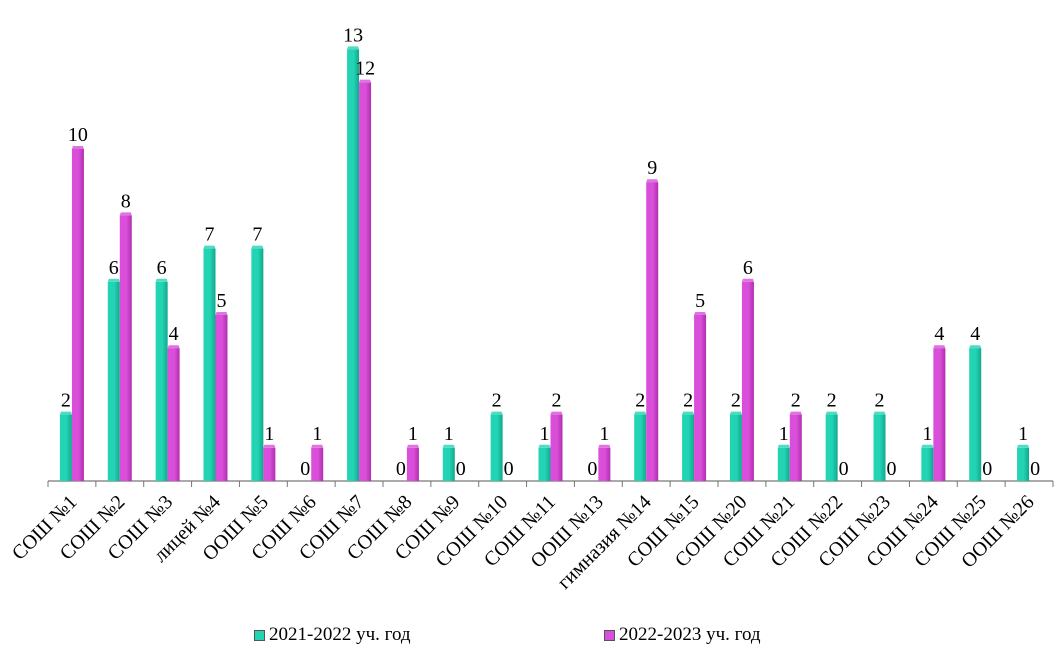  What do you see at coordinates (784, 434) in the screenshot?
I see `data-label-series-1-16: 1` at bounding box center [784, 434].